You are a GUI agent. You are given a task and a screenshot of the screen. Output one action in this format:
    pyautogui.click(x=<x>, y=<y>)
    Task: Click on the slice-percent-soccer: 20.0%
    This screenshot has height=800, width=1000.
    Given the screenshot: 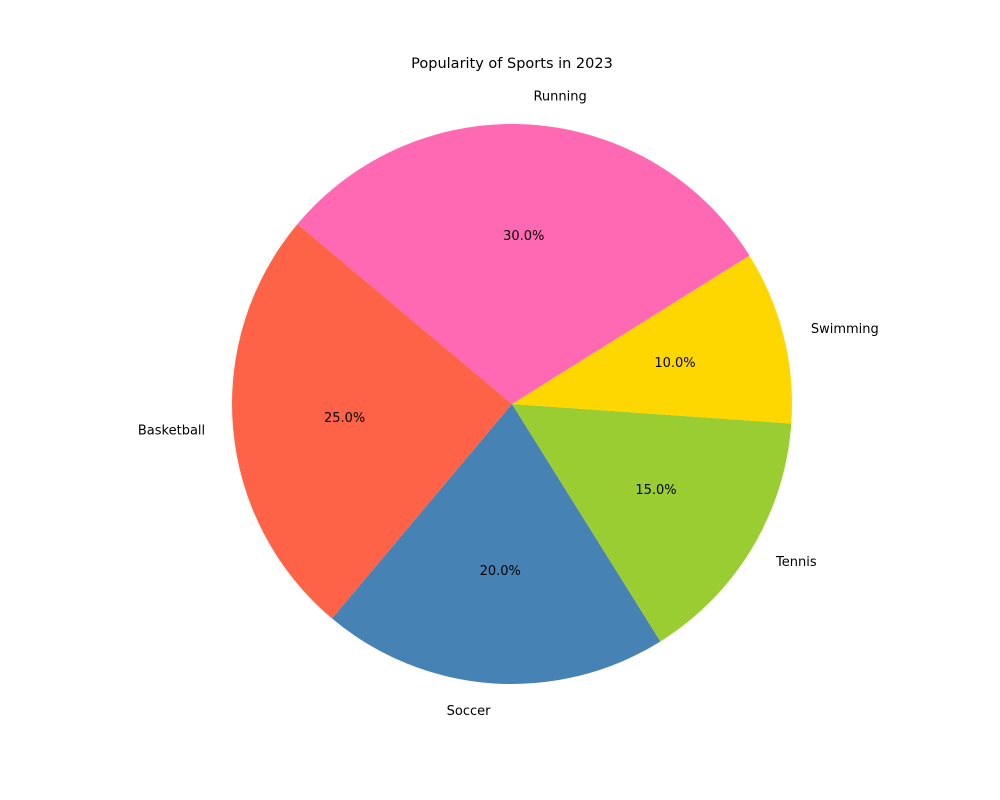 What is the action you would take?
    pyautogui.click(x=500, y=571)
    